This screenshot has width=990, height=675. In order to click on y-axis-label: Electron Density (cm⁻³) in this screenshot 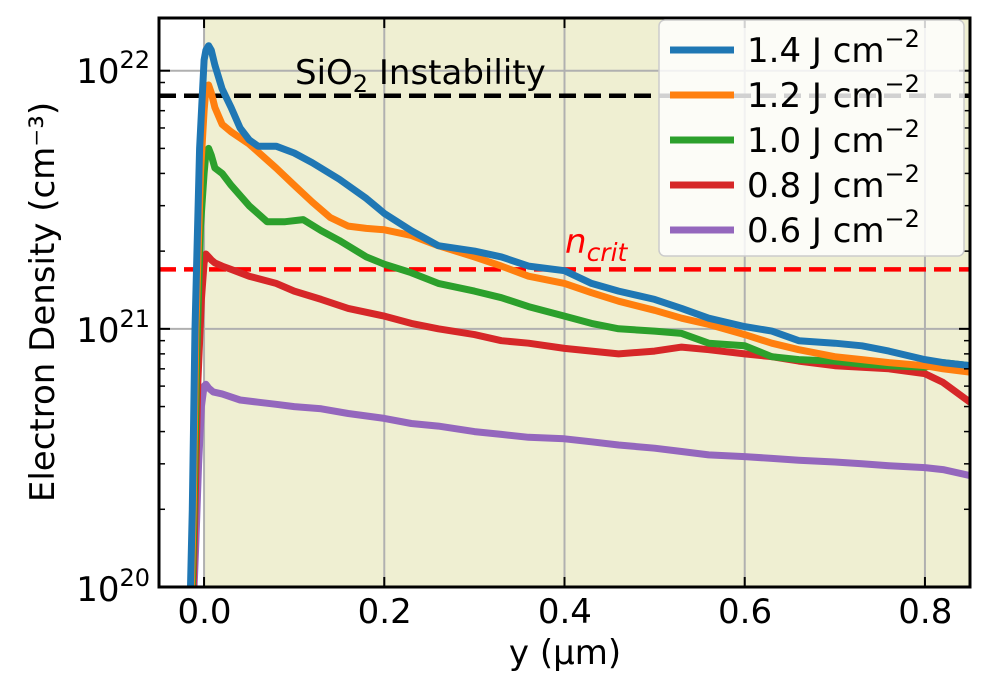, I will do `click(43, 302)`.